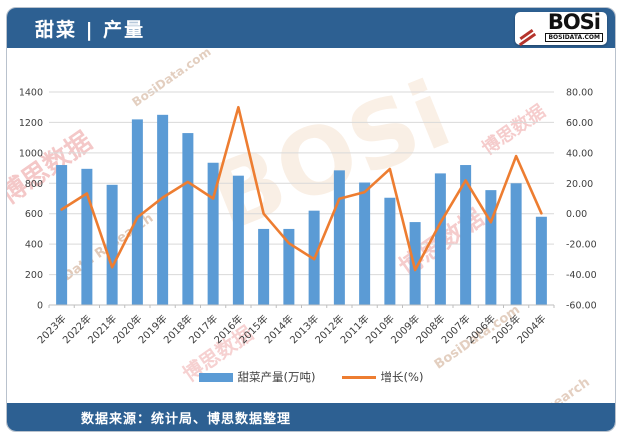 The width and height of the screenshot is (622, 436). What do you see at coordinates (31, 123) in the screenshot?
I see `y-axis-left-tick-label: 1200` at bounding box center [31, 123].